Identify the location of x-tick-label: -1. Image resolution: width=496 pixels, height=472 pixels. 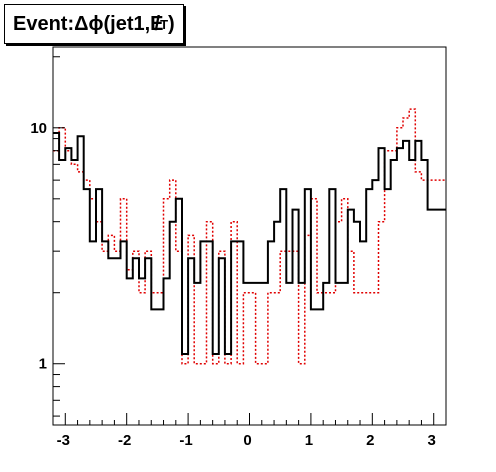
(185, 440).